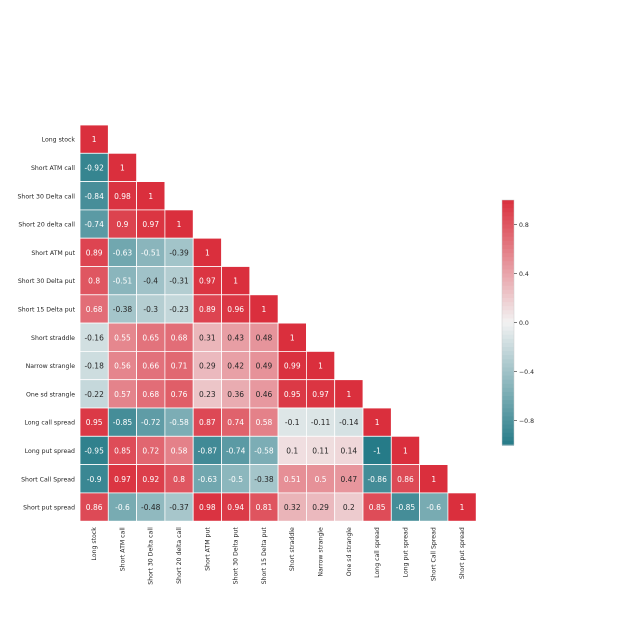 Image resolution: width=640 pixels, height=640 pixels. I want to click on cell-value-label: 0.85, so click(377, 507).